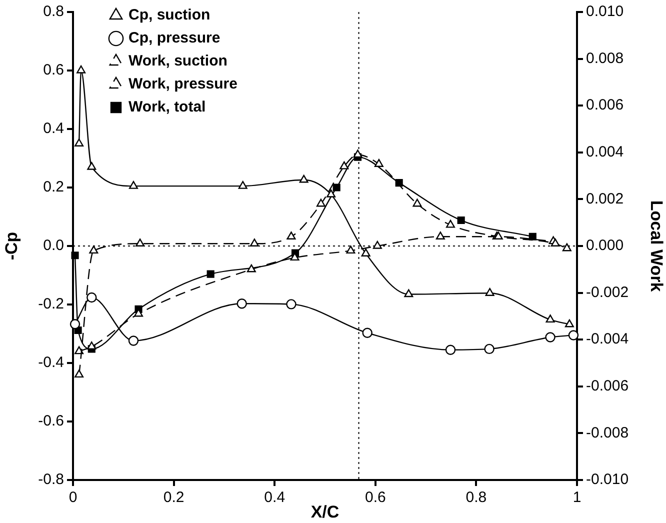 This screenshot has height=523, width=666. What do you see at coordinates (51, 363) in the screenshot?
I see `y-tick-label: -0.4` at bounding box center [51, 363].